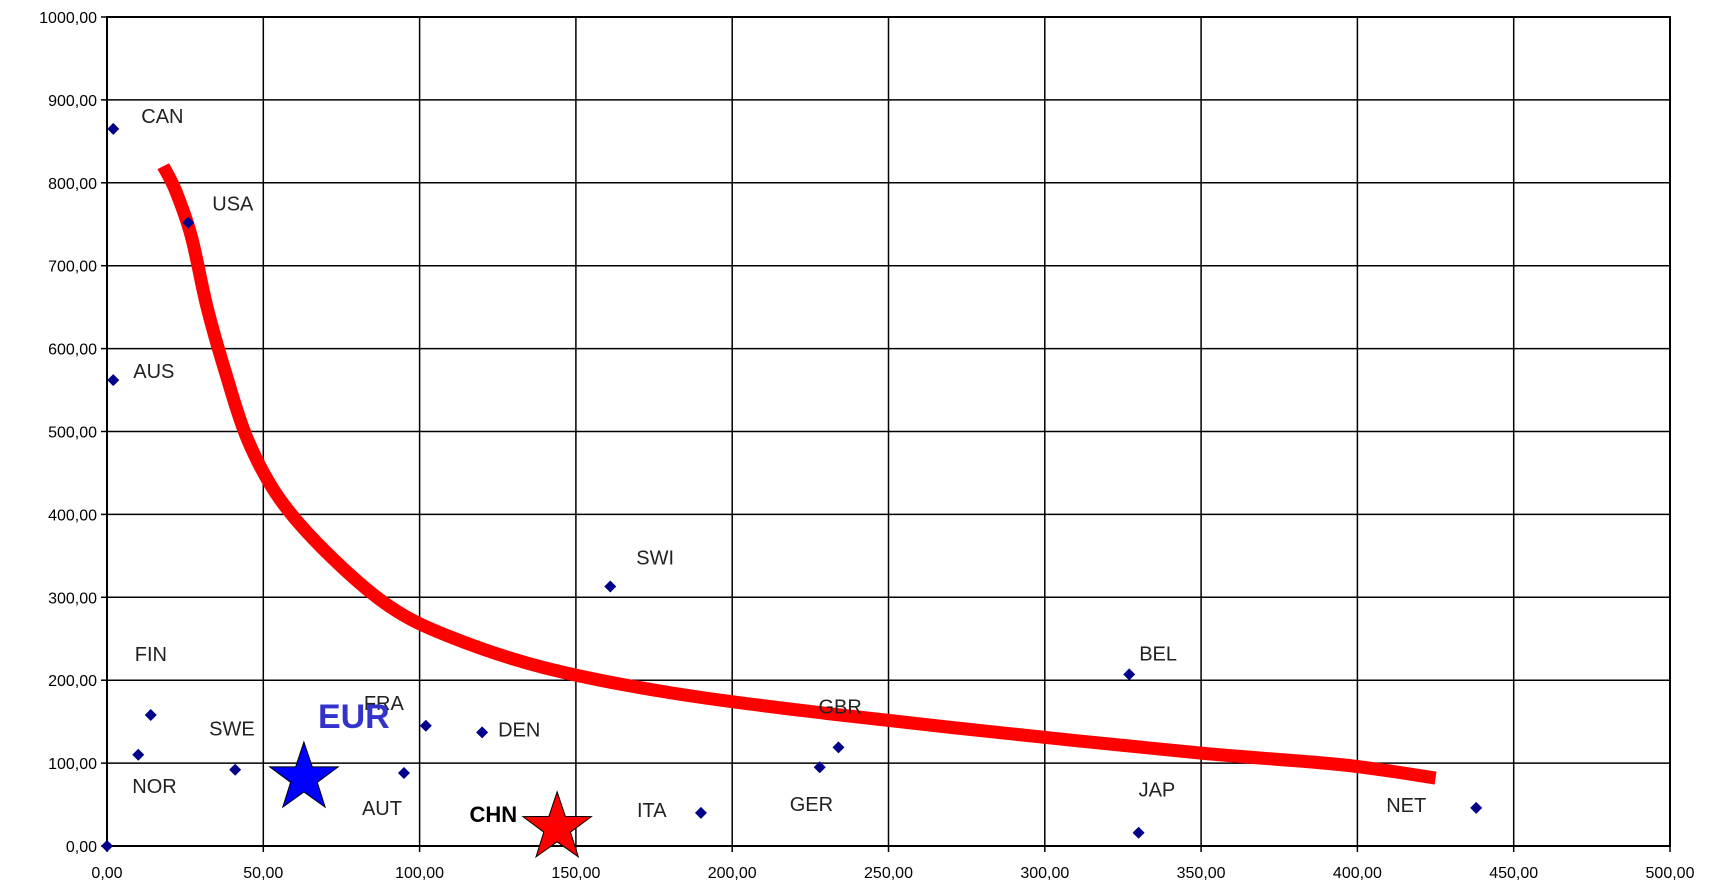 This screenshot has height=892, width=1713. Describe the element at coordinates (838, 747) in the screenshot. I see `data-point-gbr` at that location.